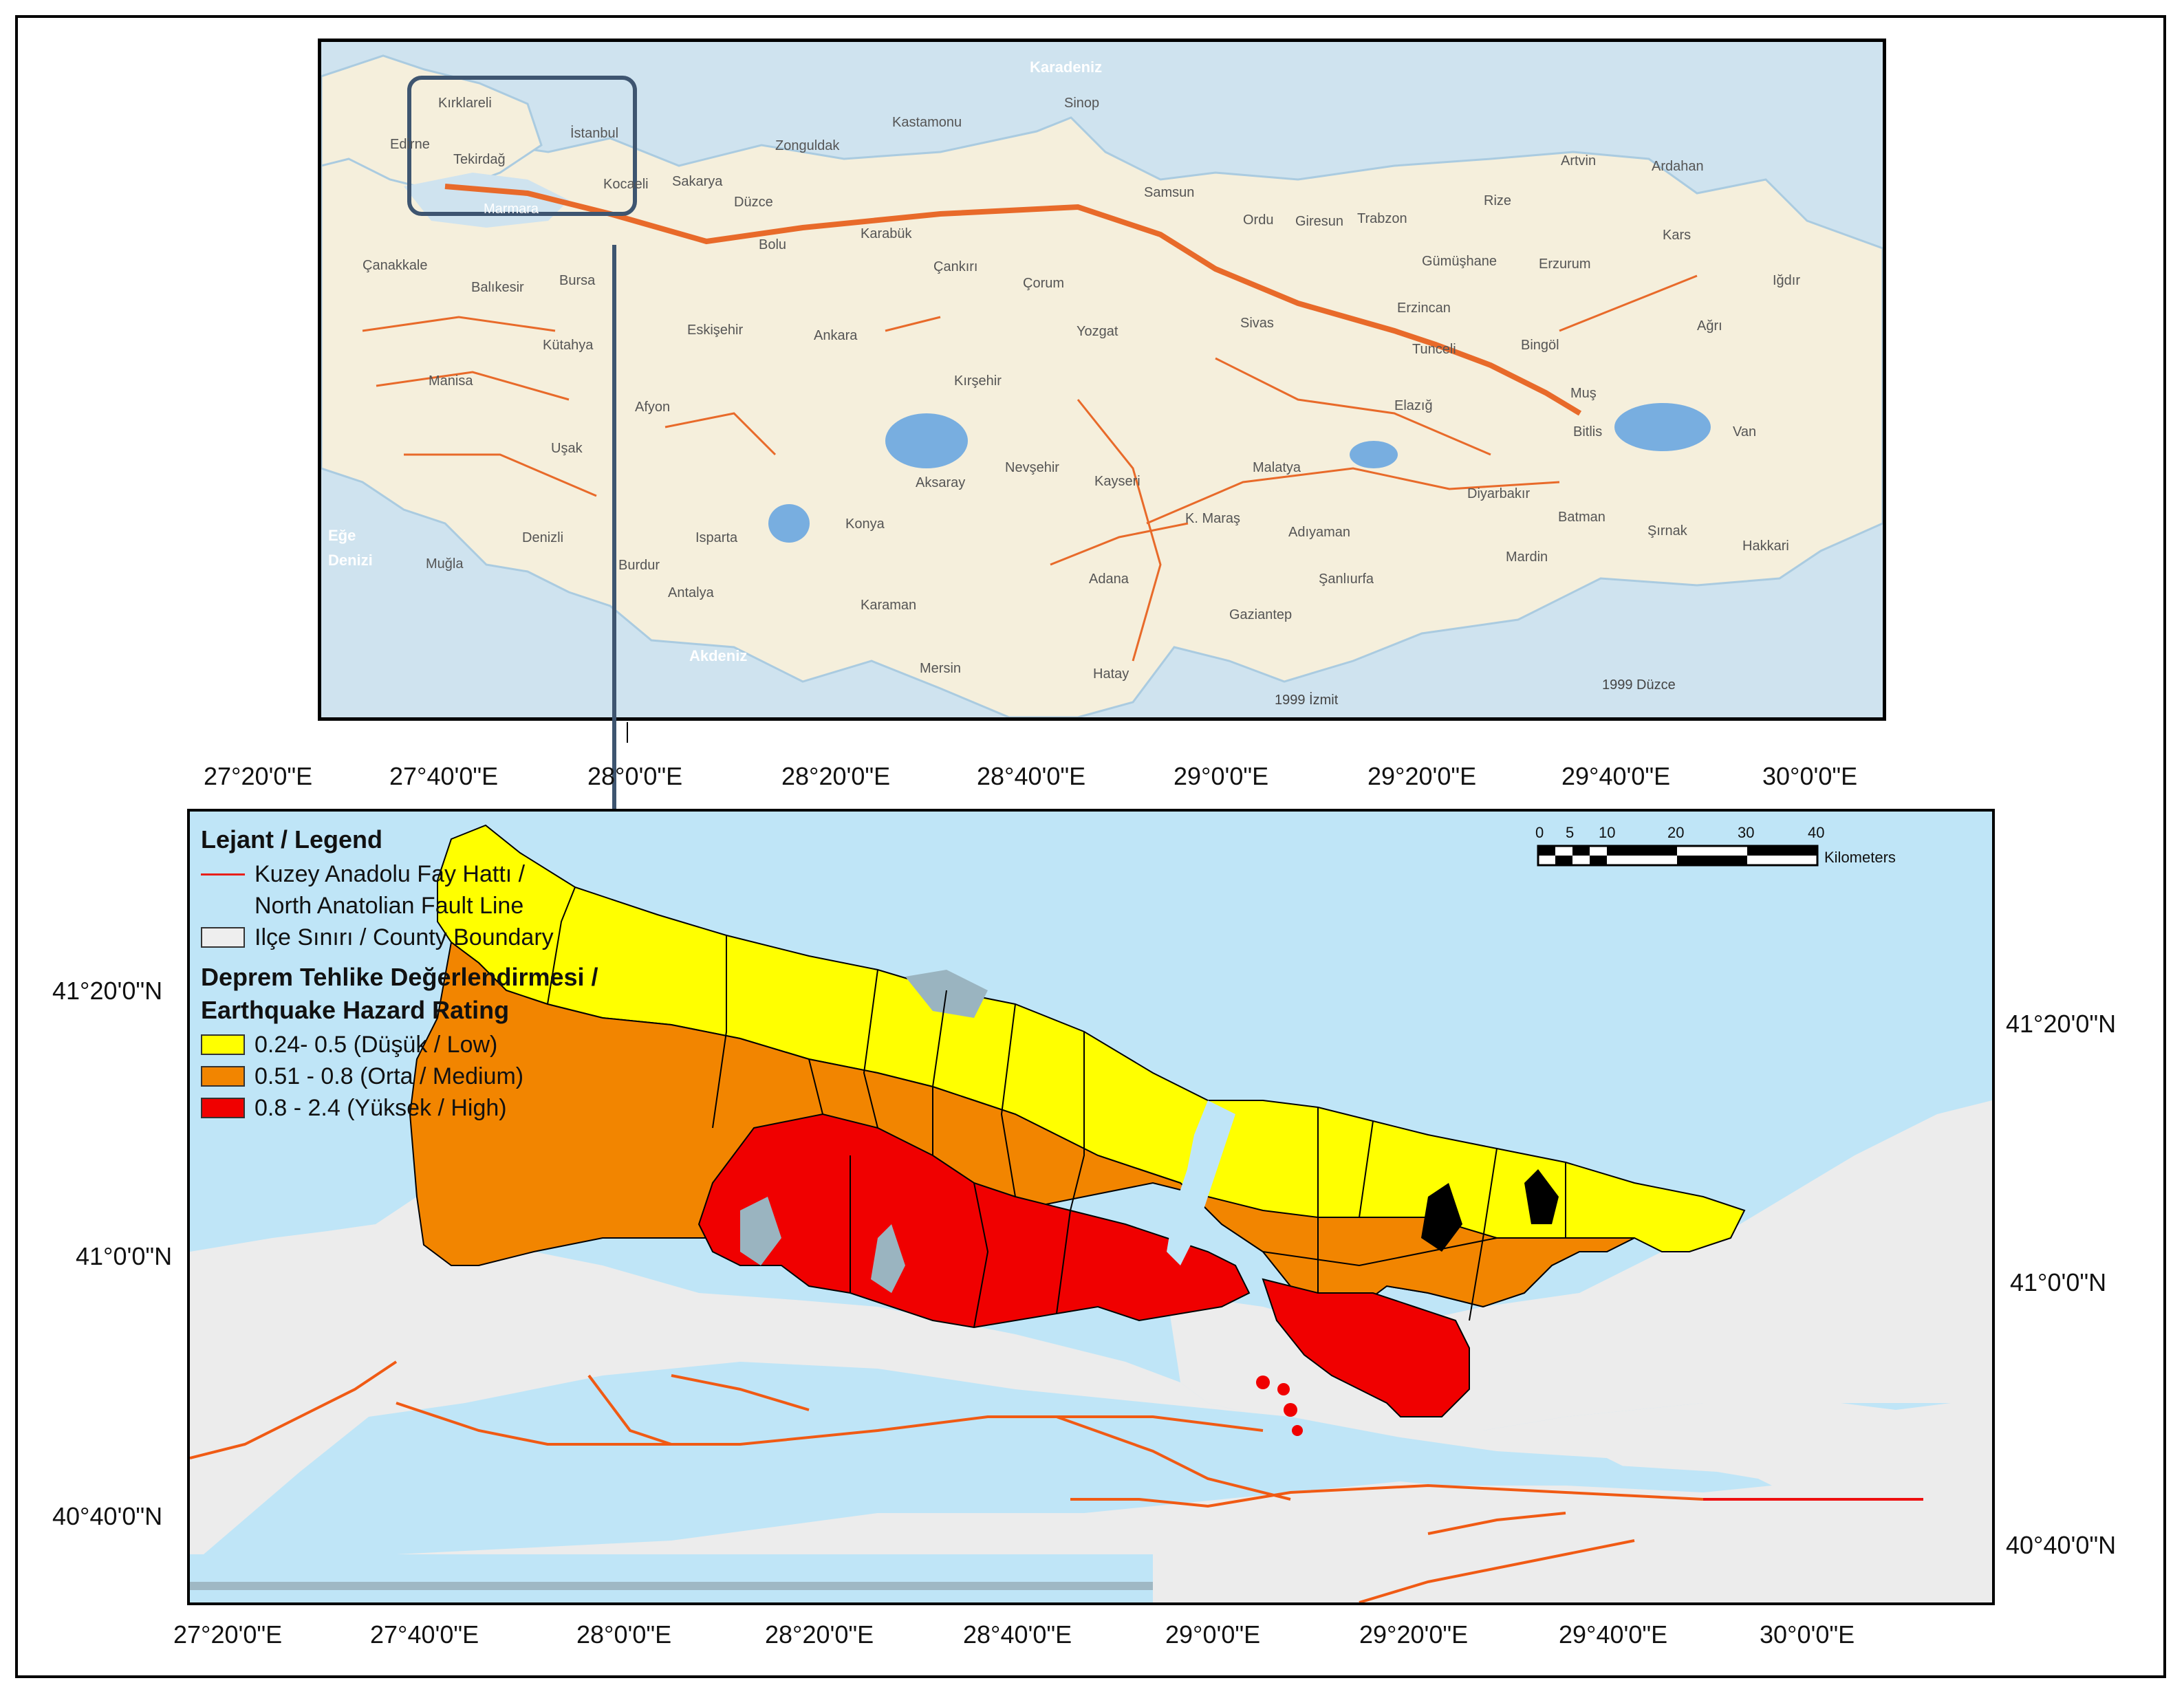  Describe the element at coordinates (1442, 1217) in the screenshot. I see `omerli-dam` at that location.